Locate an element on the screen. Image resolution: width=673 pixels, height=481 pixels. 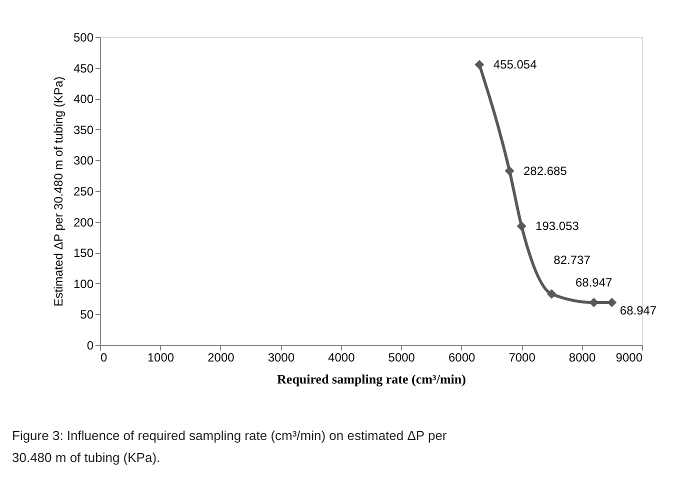
x-tick-label: 3000 is located at coordinates (281, 357).